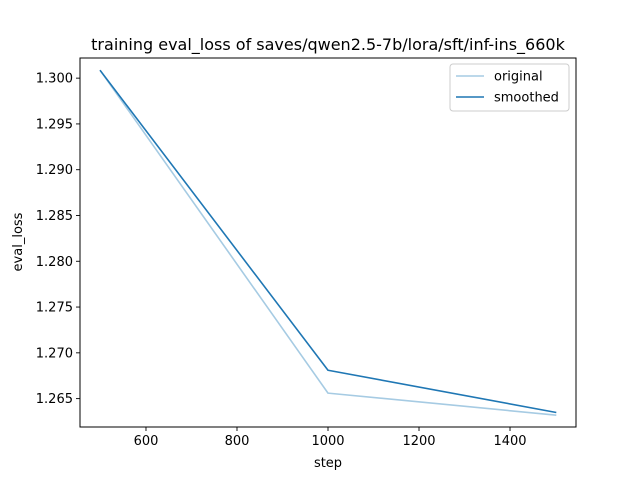  Describe the element at coordinates (237, 441) in the screenshot. I see `x-tick-label: 800` at that location.